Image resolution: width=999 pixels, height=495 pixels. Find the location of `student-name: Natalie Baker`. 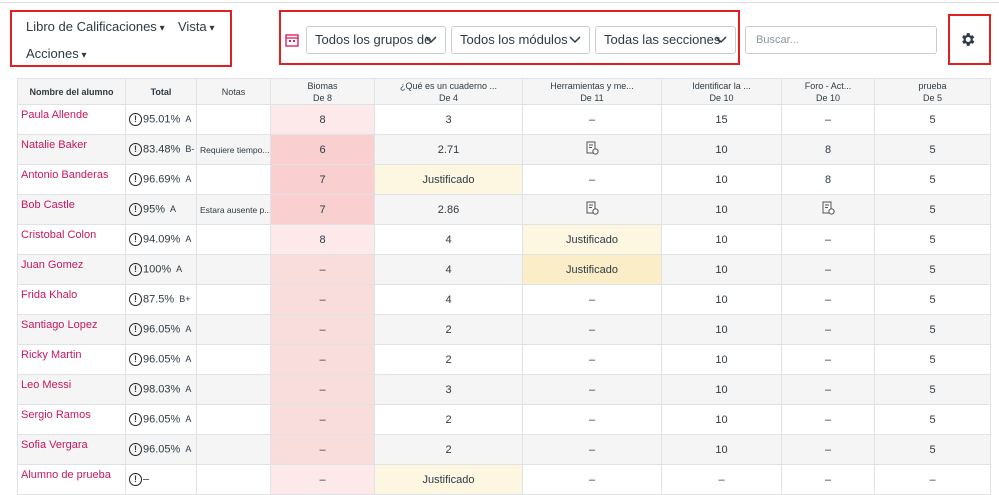

student-name: Natalie Baker is located at coordinates (71, 149).